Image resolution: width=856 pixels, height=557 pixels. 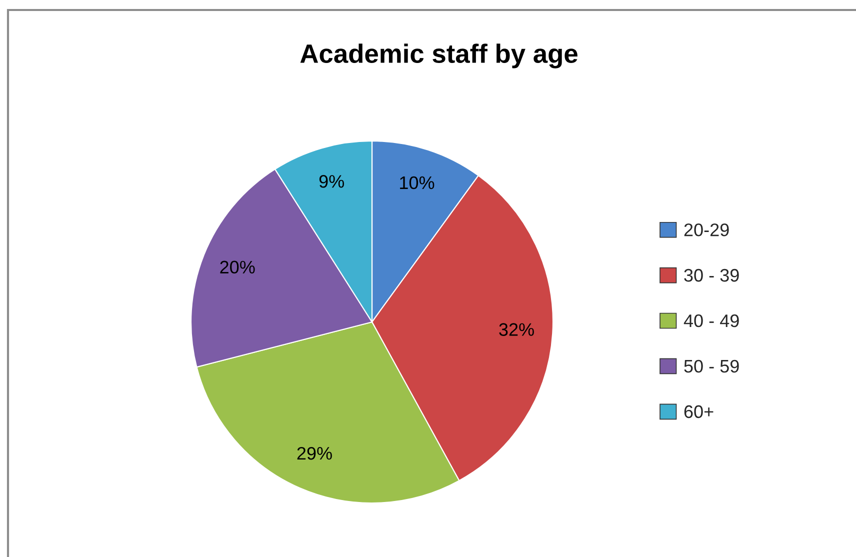 What do you see at coordinates (699, 411) in the screenshot?
I see `legend-label: 60+` at bounding box center [699, 411].